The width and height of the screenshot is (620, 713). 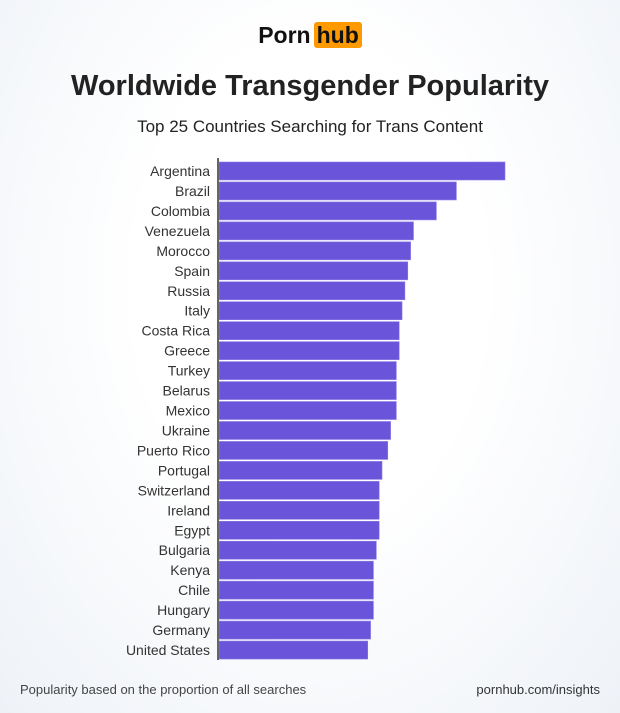 I want to click on category-label: Mexico, so click(x=188, y=411).